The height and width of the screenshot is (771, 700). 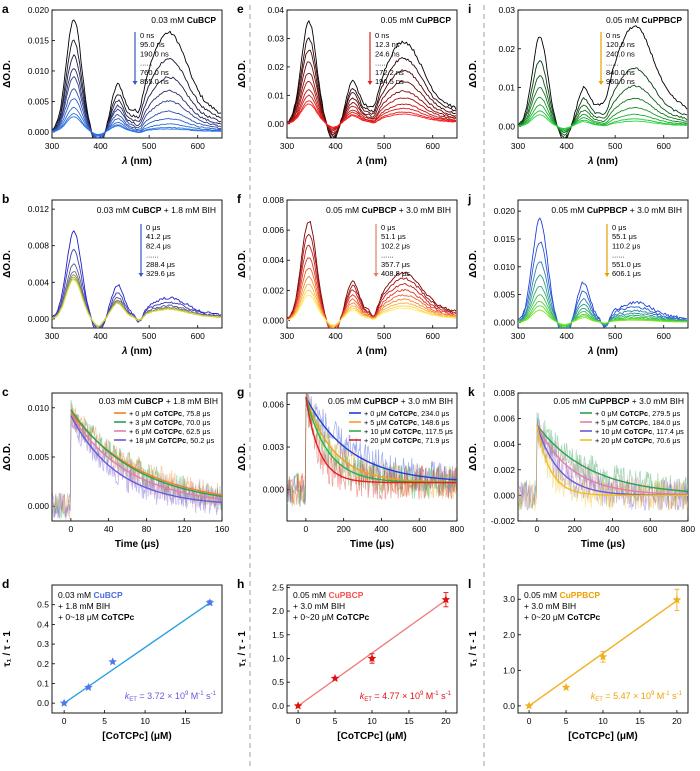 I want to click on kinetic-series, so click(x=603, y=462).